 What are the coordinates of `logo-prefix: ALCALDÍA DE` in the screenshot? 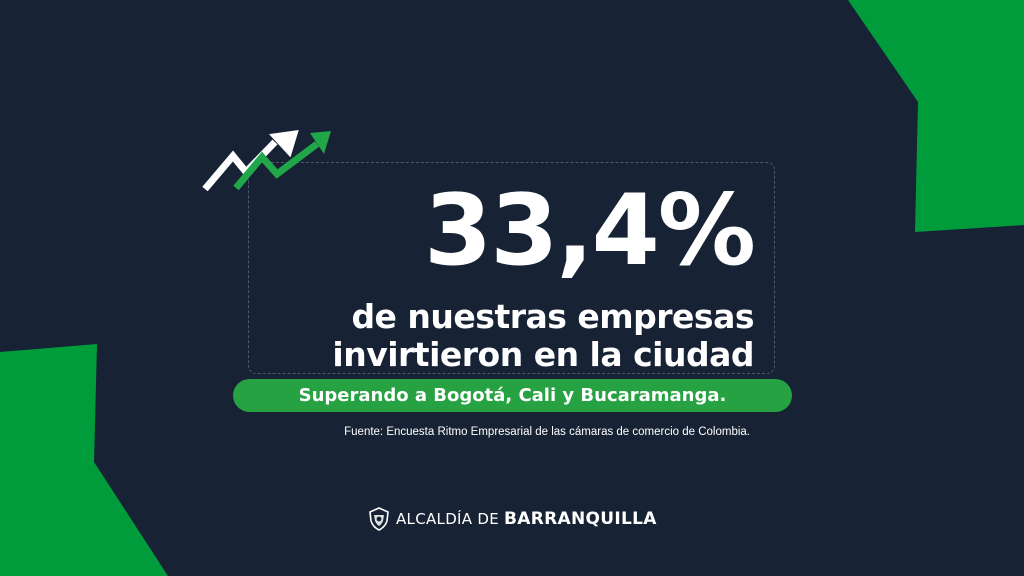 It's located at (448, 519).